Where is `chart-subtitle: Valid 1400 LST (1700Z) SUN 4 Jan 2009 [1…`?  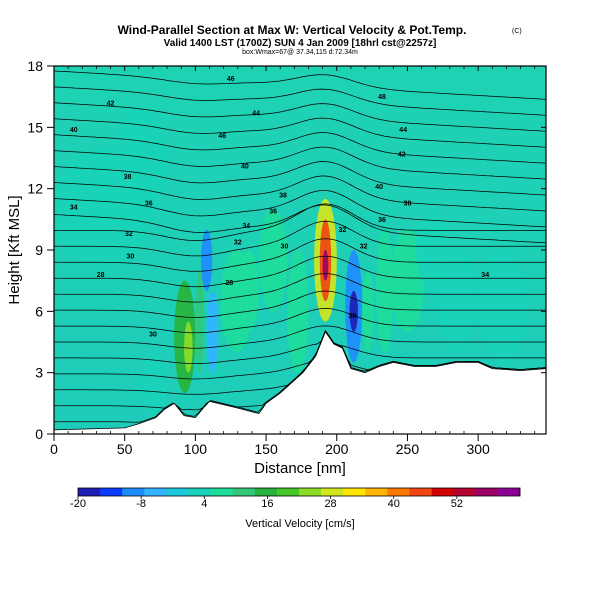 chart-subtitle: Valid 1400 LST (1700Z) SUN 4 Jan 2009 [1… is located at coordinates (300, 43).